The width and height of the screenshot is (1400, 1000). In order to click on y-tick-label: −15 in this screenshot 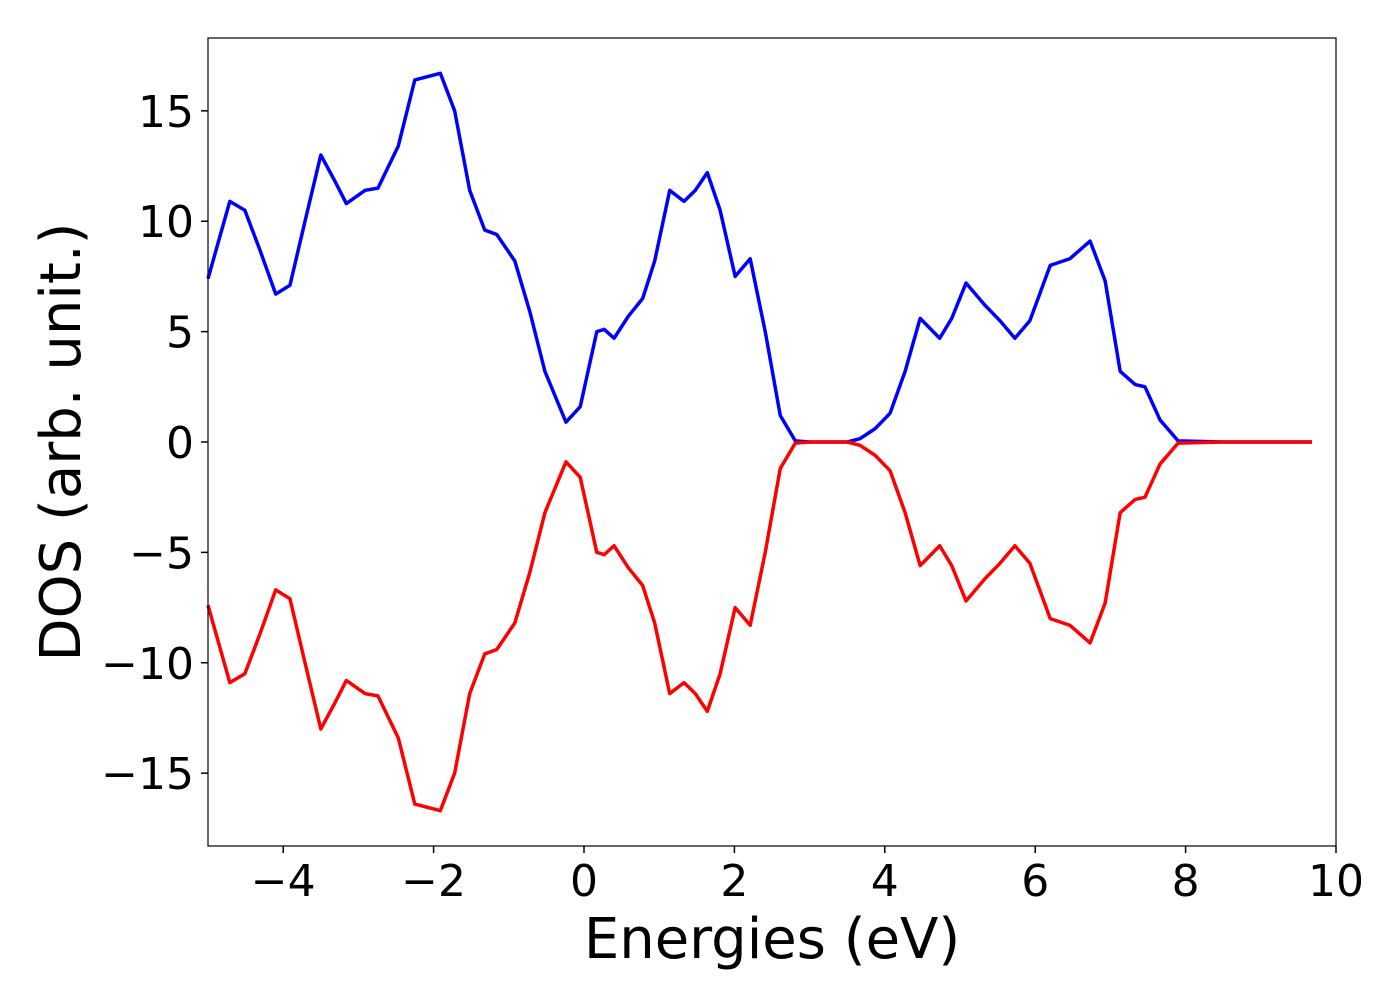, I will do `click(147, 774)`.